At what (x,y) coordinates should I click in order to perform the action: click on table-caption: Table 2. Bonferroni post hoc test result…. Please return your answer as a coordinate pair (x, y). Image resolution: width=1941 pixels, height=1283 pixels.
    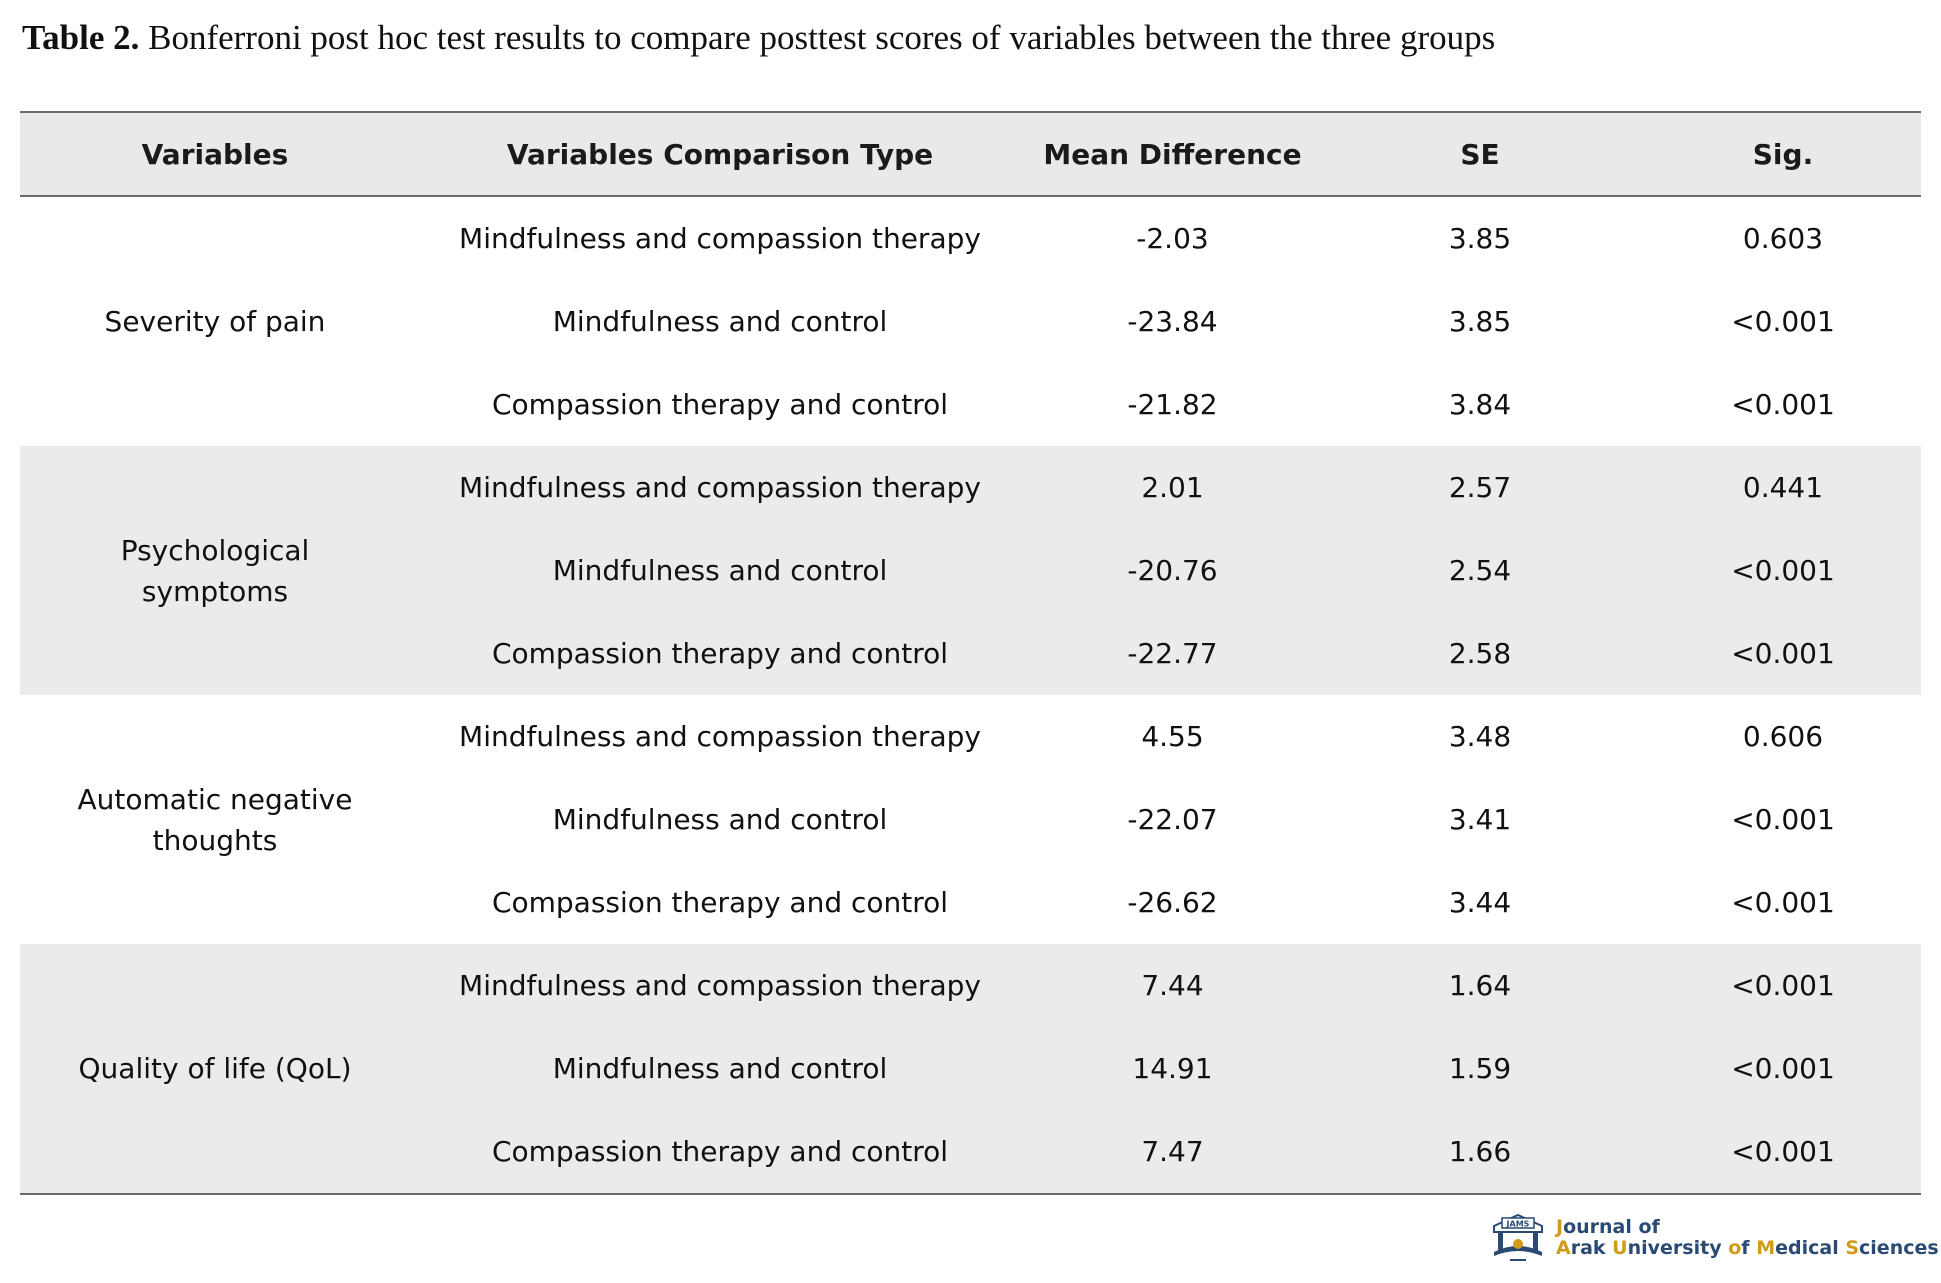
    Looking at the image, I should click on (758, 38).